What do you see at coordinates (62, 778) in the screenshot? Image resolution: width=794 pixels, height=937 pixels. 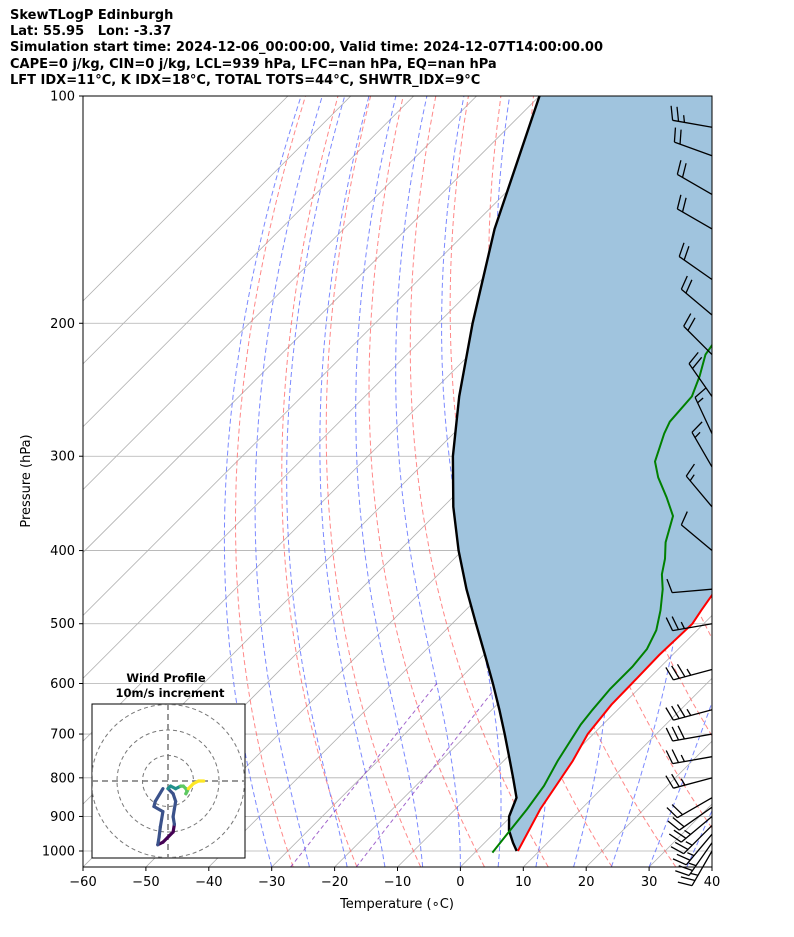 I see `y-tick-label: 800` at bounding box center [62, 778].